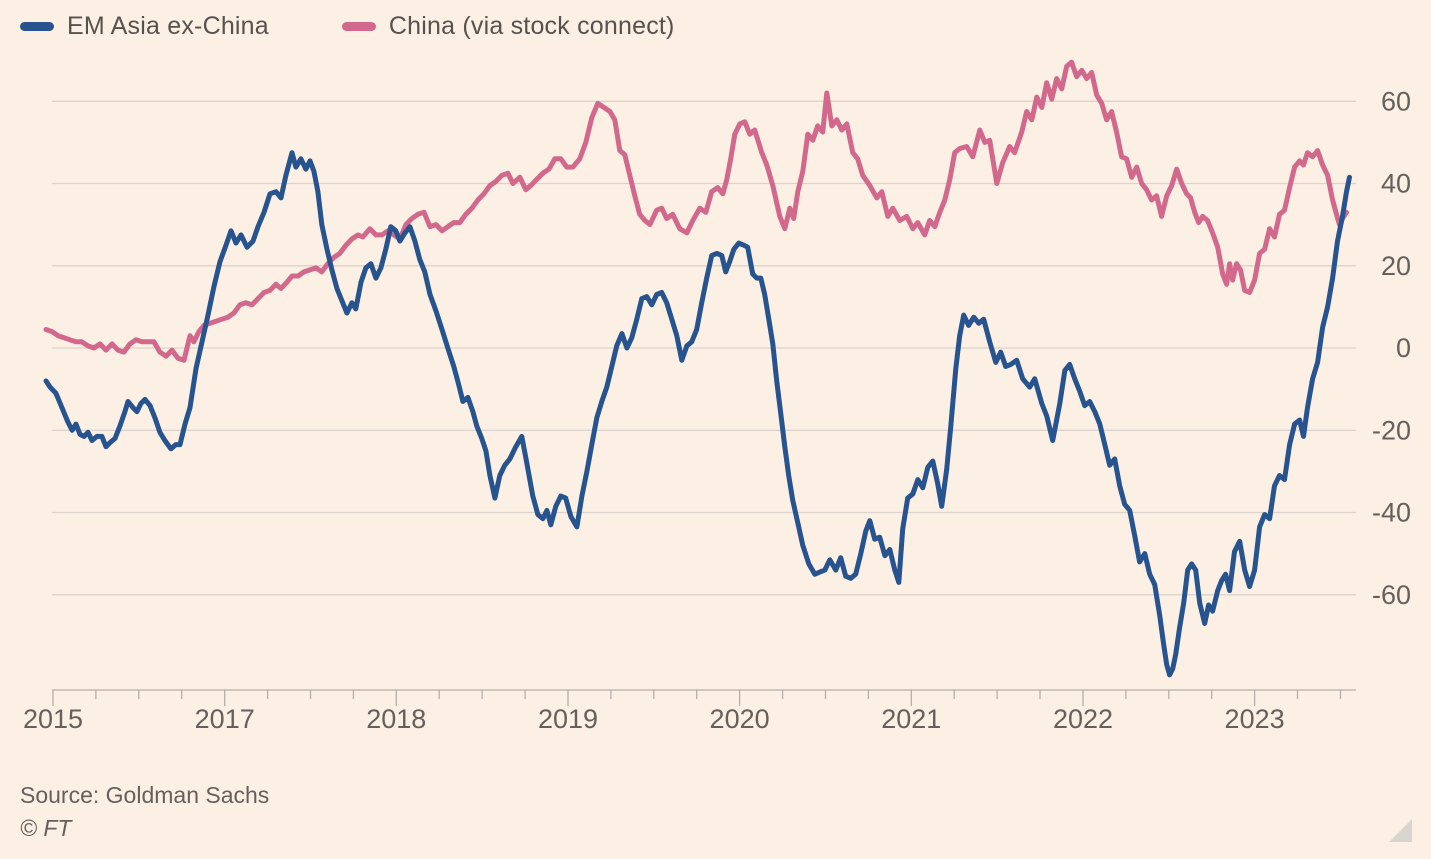 The image size is (1431, 859). What do you see at coordinates (568, 719) in the screenshot?
I see `x-axis-label: 2019` at bounding box center [568, 719].